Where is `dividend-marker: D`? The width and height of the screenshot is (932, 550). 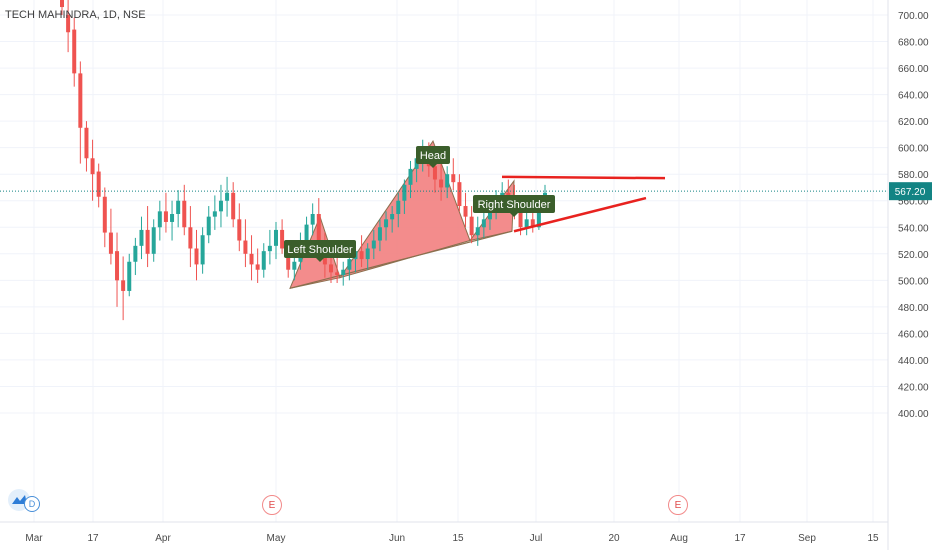
dividend-marker: D is located at coordinates (32, 504).